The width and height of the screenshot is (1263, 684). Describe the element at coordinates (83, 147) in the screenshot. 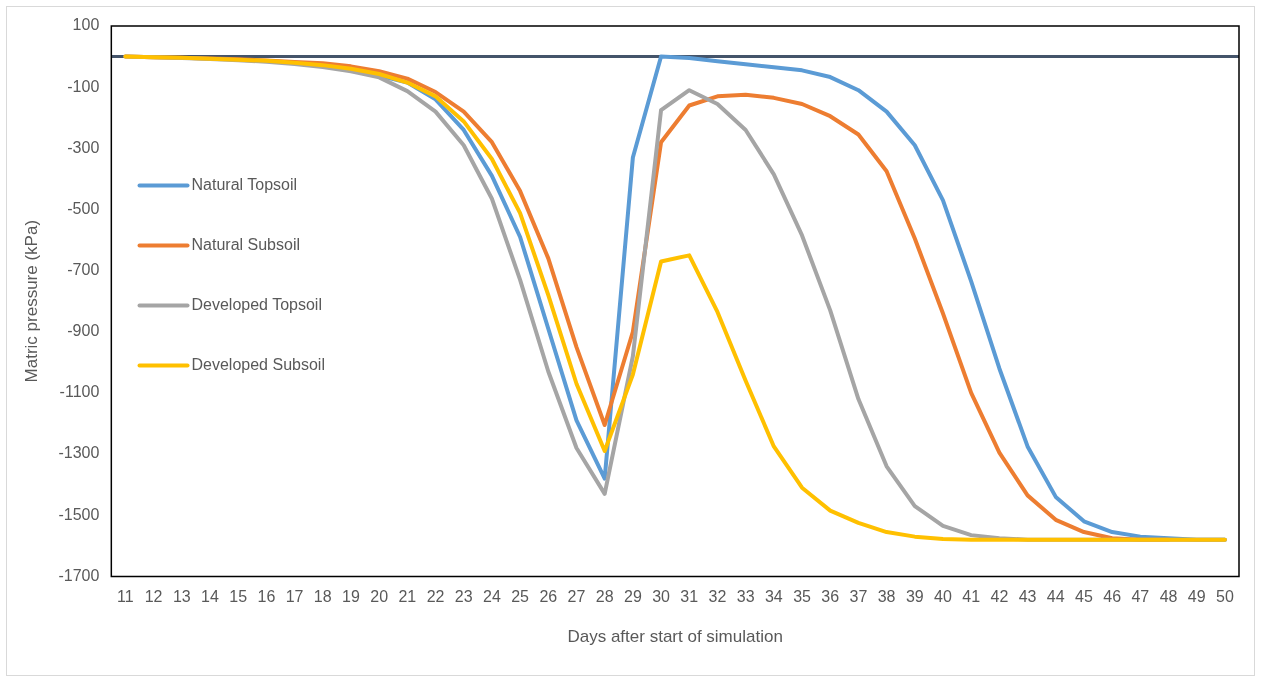

I see `y-tick-label: -300` at that location.